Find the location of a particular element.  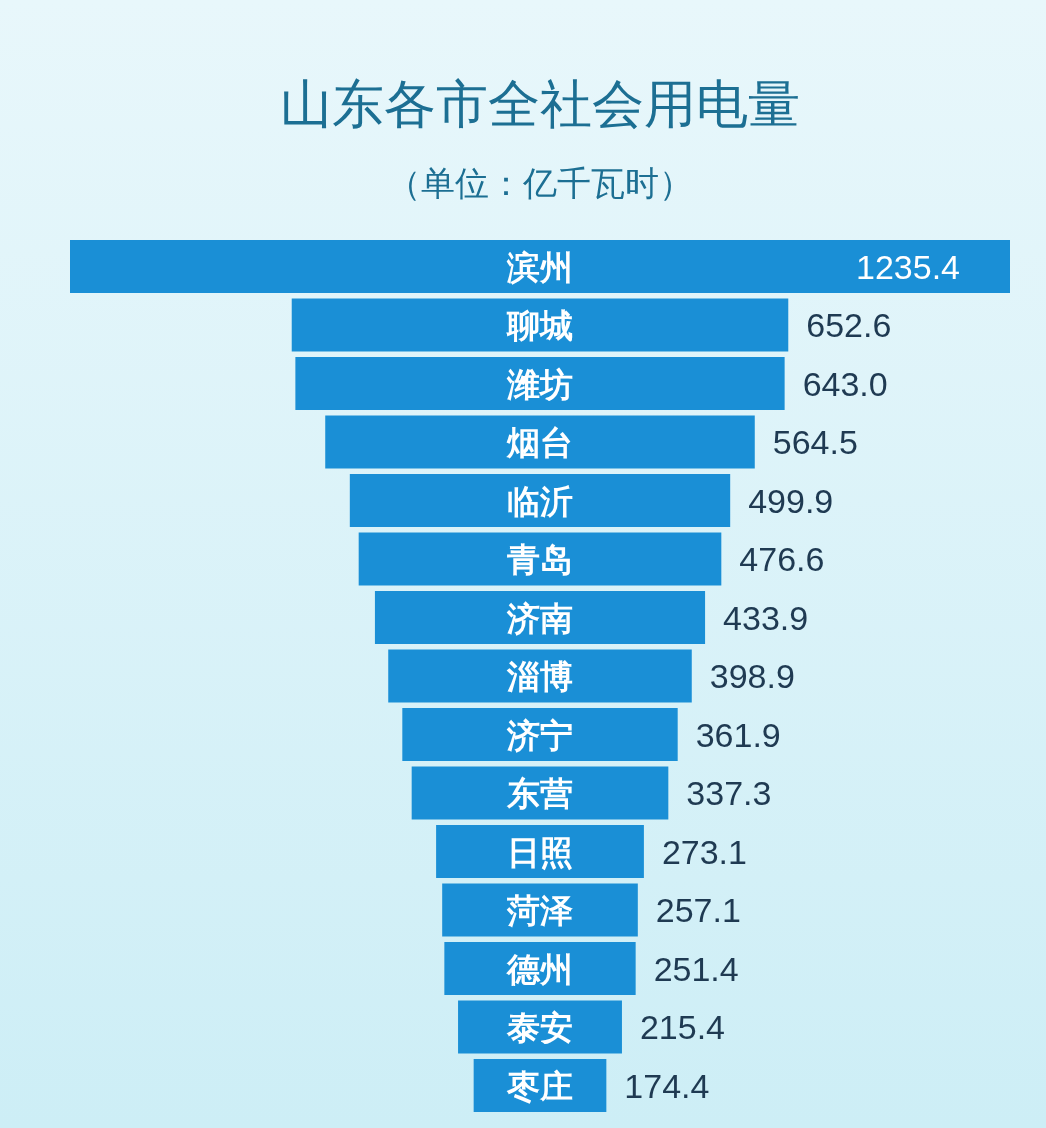

category-label: 临沂 is located at coordinates (540, 501).